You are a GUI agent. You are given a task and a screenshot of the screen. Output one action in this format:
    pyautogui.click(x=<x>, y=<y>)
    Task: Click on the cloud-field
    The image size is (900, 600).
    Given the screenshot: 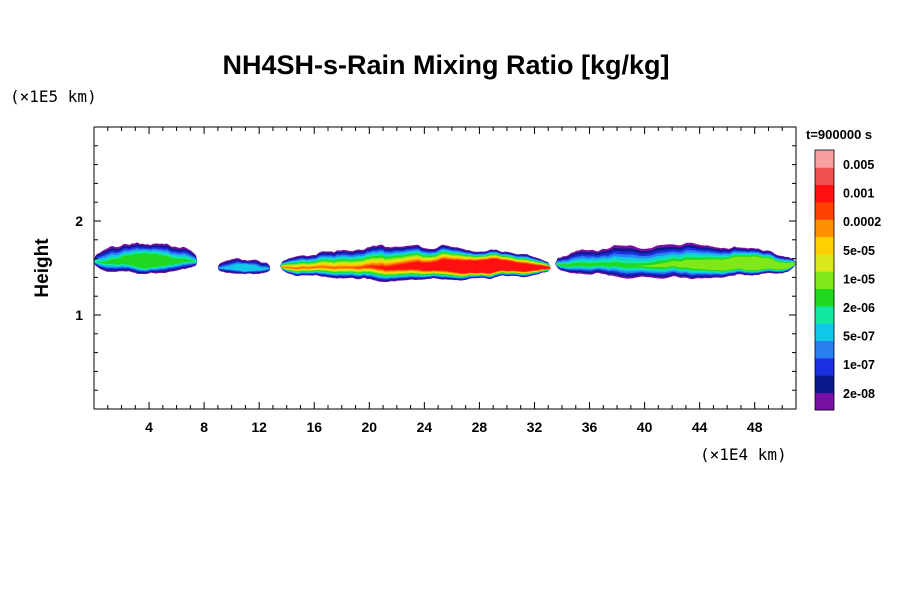 What is the action you would take?
    pyautogui.click(x=445, y=262)
    